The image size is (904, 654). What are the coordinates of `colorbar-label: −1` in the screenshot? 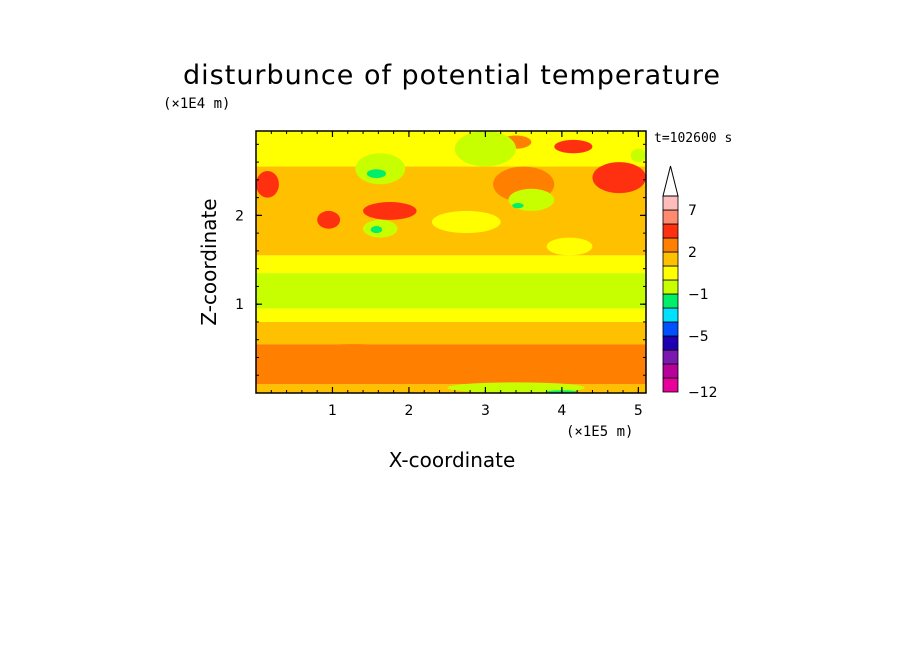 It's located at (698, 295).